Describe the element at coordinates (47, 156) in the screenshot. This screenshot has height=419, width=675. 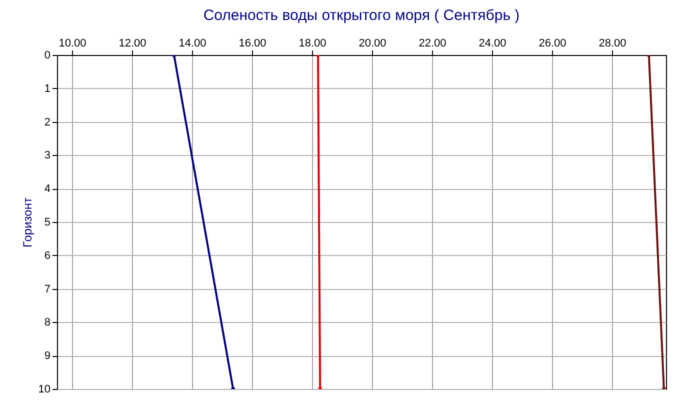
I see `y-tick-label: 3` at that location.